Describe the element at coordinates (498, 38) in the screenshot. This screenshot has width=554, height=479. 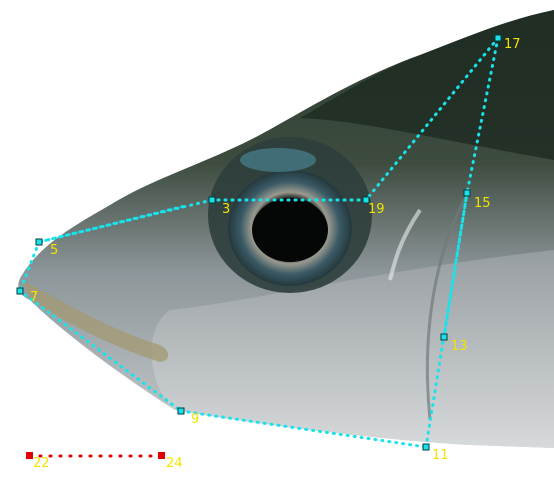
I see `landmark-17-marker` at that location.